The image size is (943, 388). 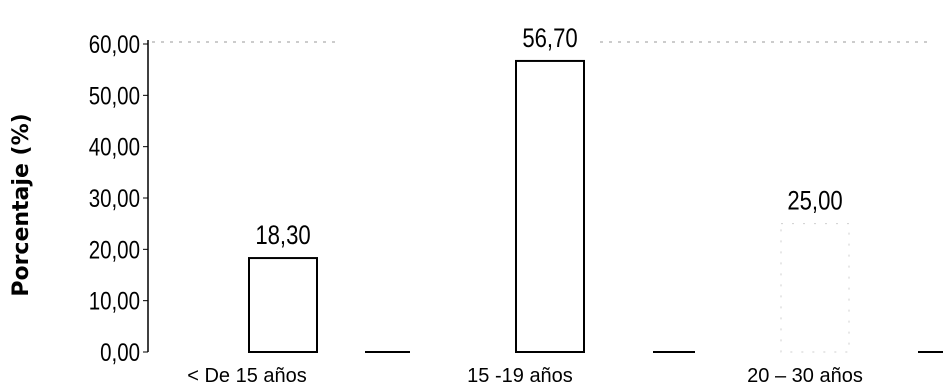 What do you see at coordinates (549, 39) in the screenshot?
I see `data-label: 56,70` at bounding box center [549, 39].